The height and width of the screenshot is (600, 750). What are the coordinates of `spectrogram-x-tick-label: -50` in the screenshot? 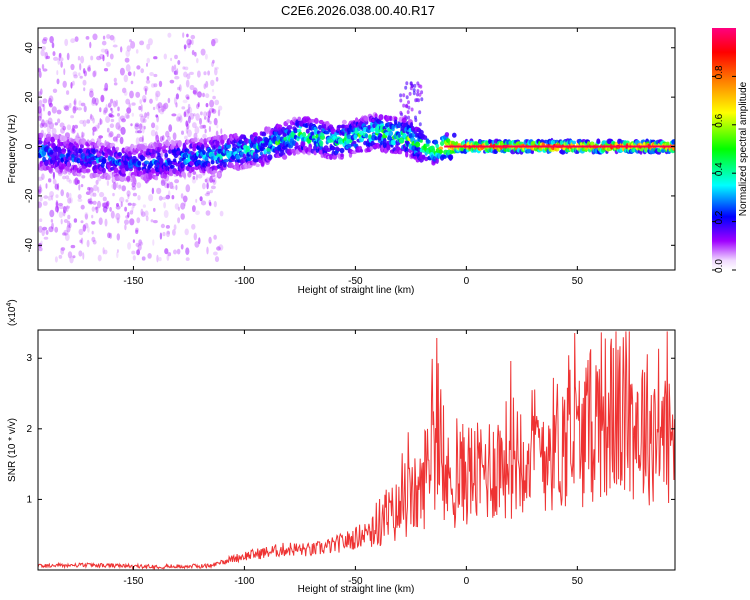 It's located at (355, 281).